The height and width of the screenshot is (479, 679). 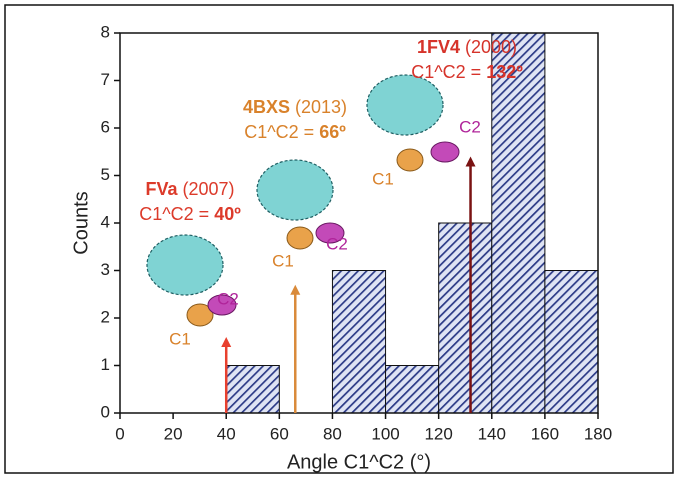 I want to click on structure-name: FVa, so click(x=161, y=189).